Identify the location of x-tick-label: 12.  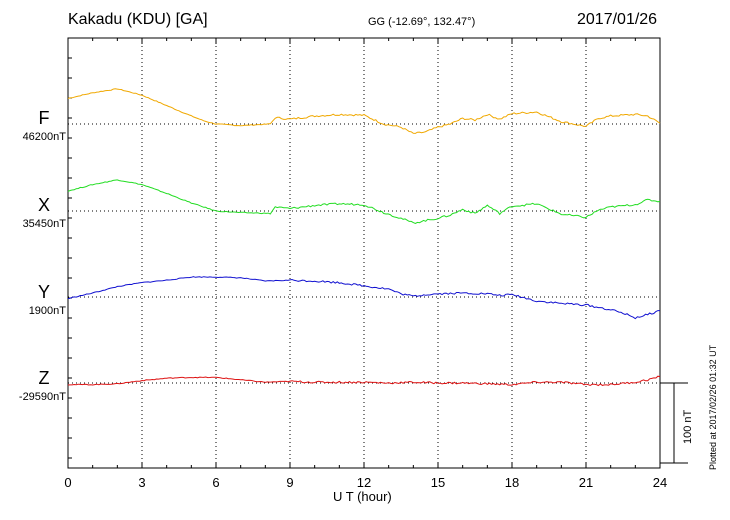
(364, 482).